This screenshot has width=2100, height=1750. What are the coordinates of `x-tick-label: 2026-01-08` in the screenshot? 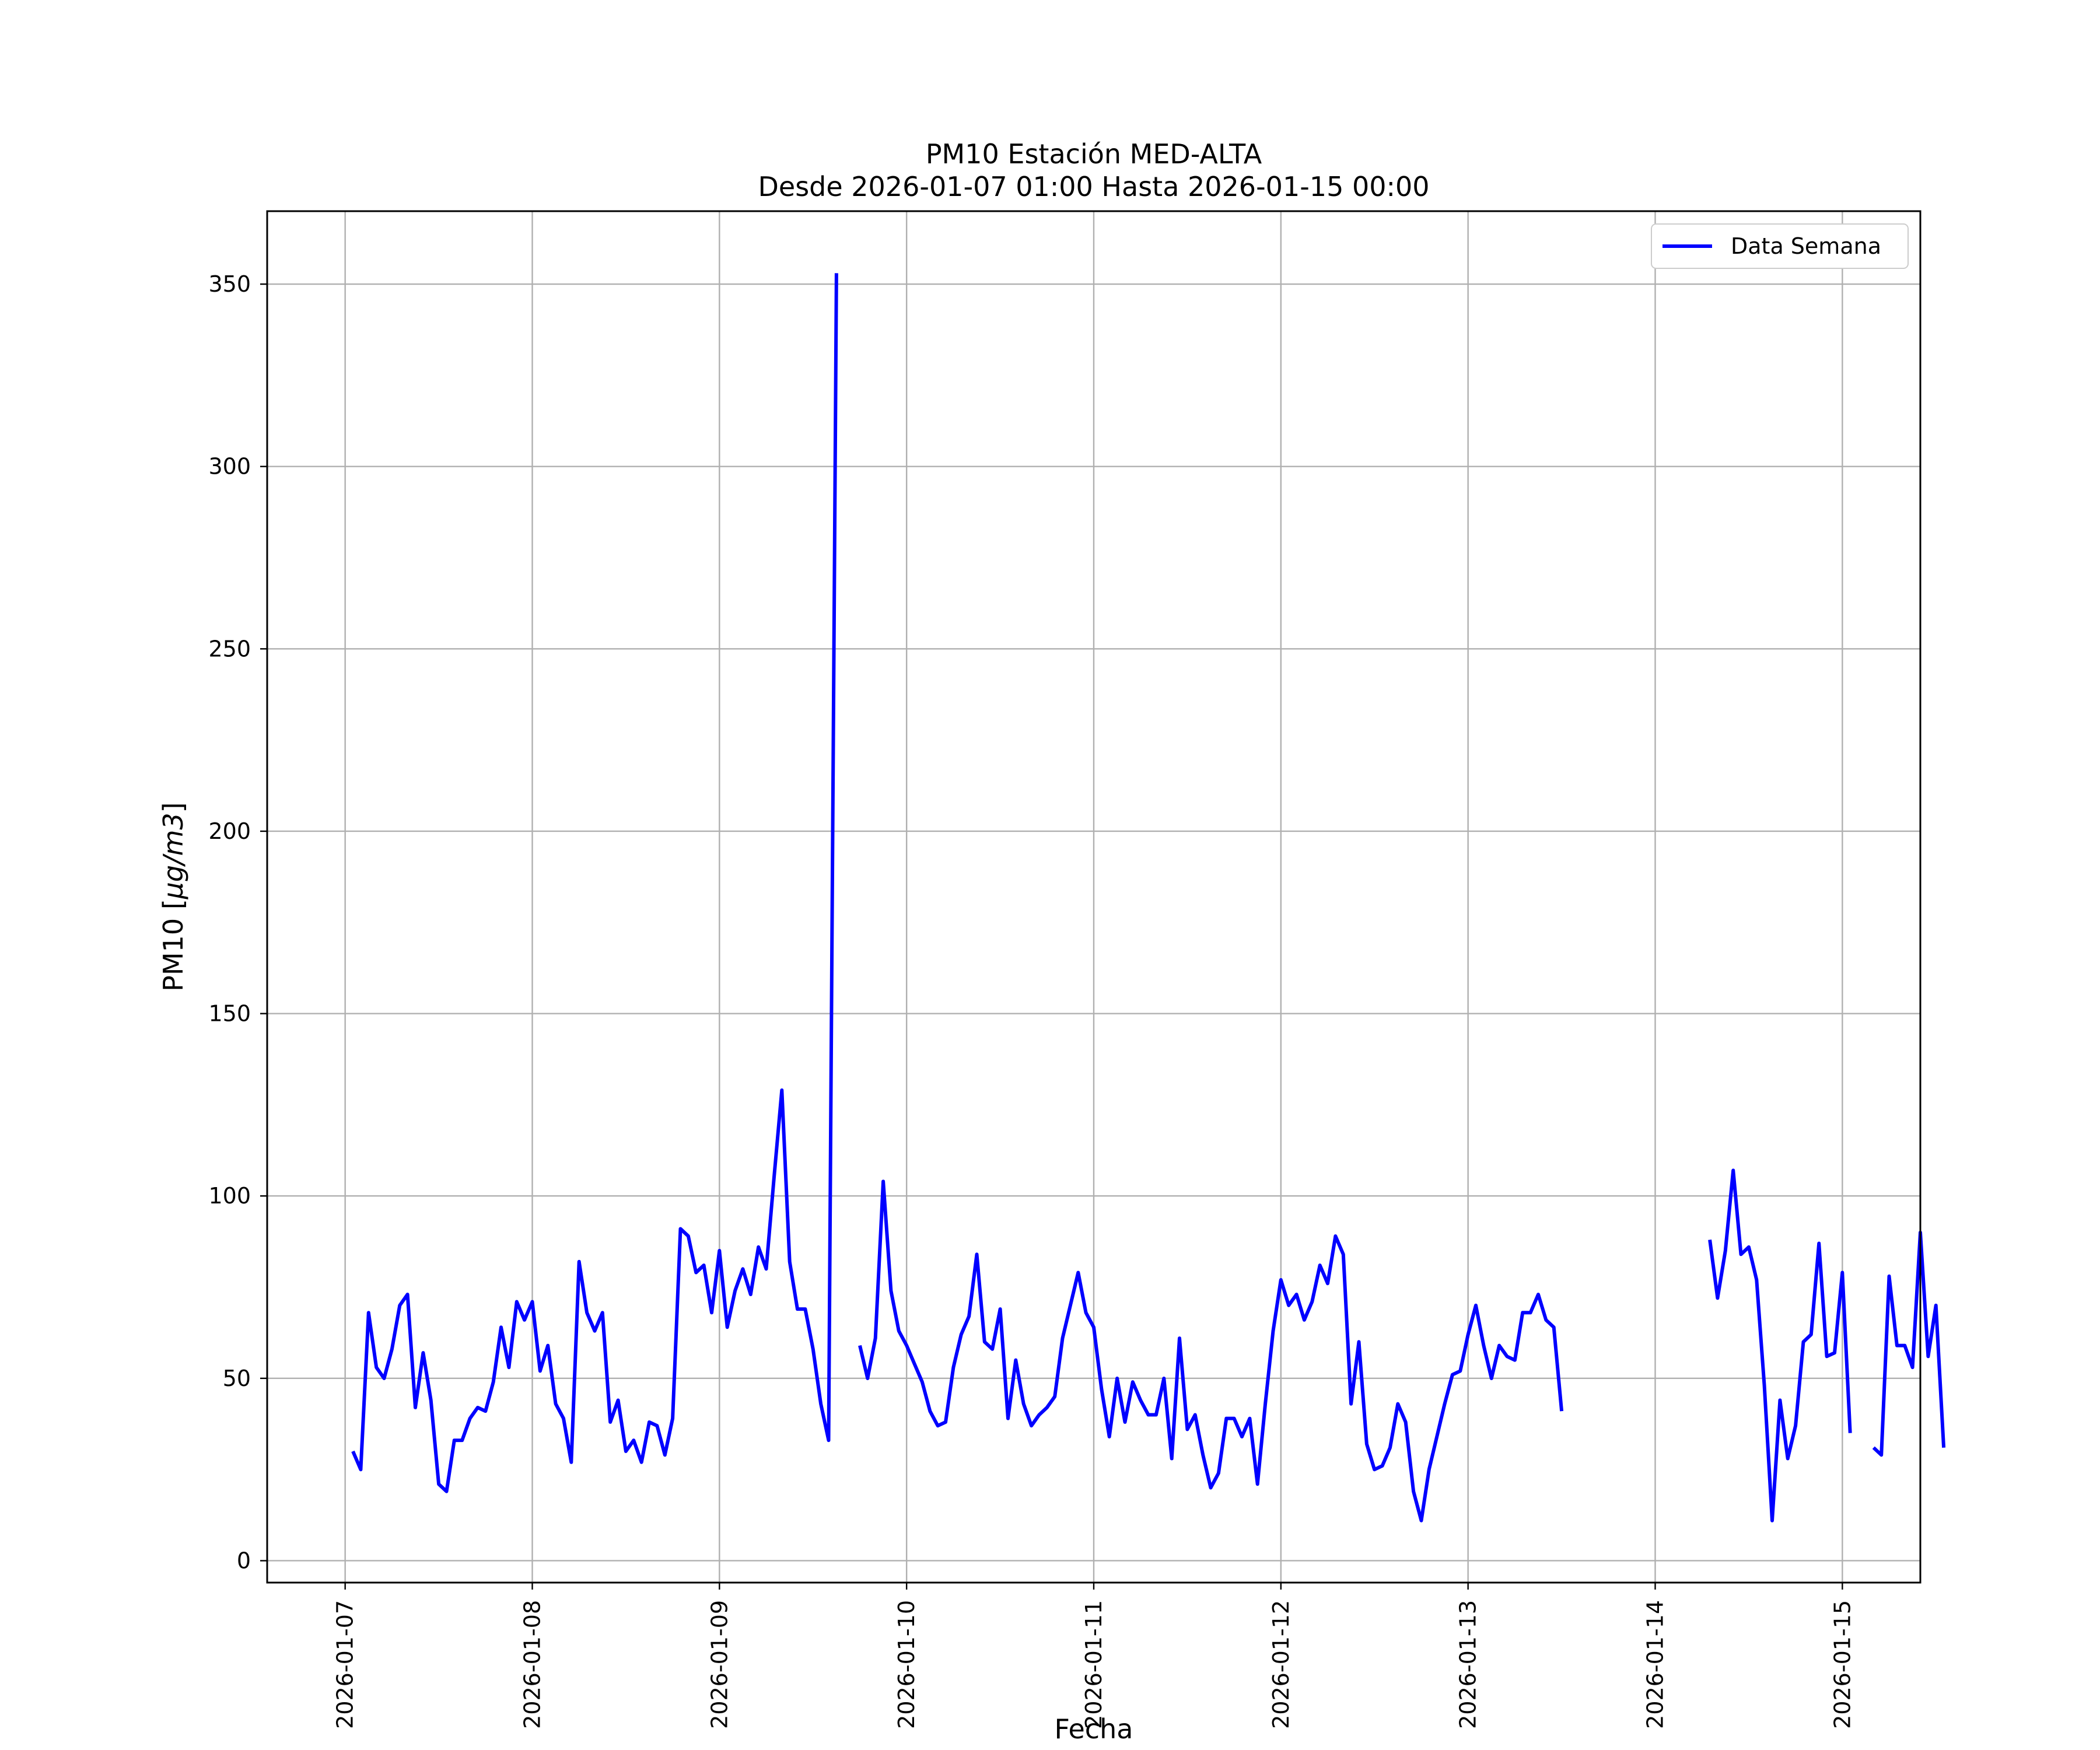 It's located at (532, 1664).